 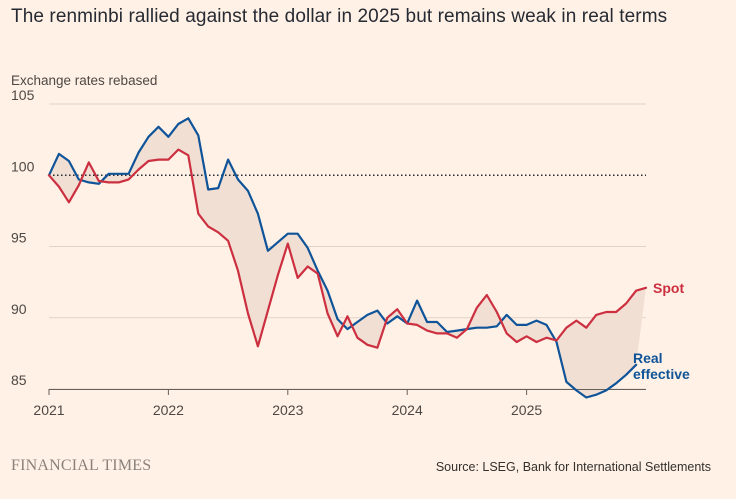 What do you see at coordinates (19, 380) in the screenshot?
I see `y-tick-label-85: 85` at bounding box center [19, 380].